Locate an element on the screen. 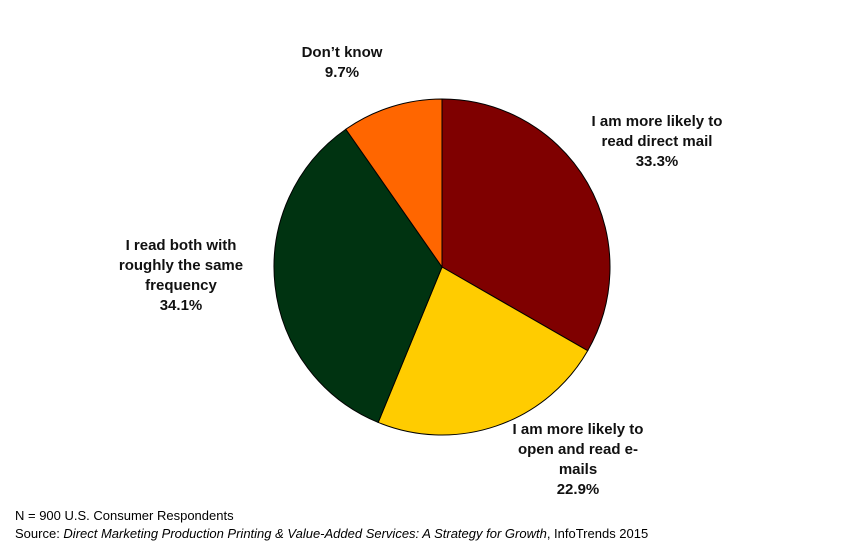 The image size is (868, 557). slice-name-label-1: I am more likely to is located at coordinates (578, 429).